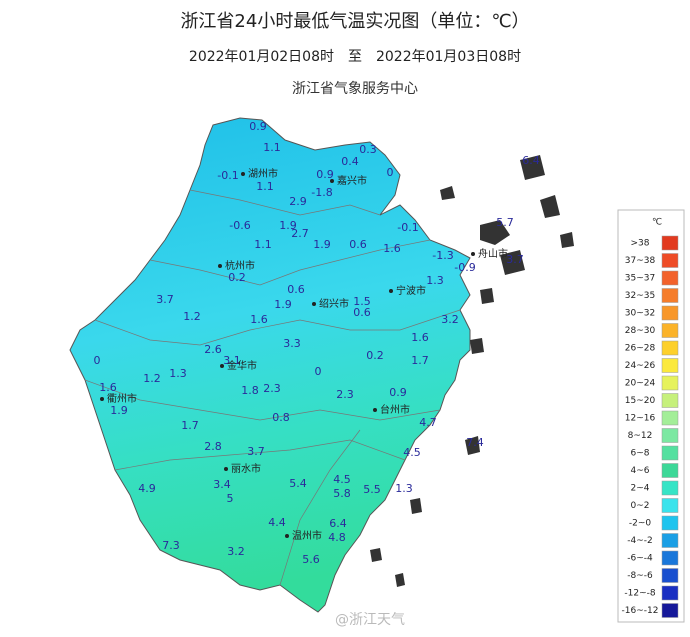 This screenshot has height=637, width=690. I want to click on city-name: 嘉兴市, so click(352, 180).